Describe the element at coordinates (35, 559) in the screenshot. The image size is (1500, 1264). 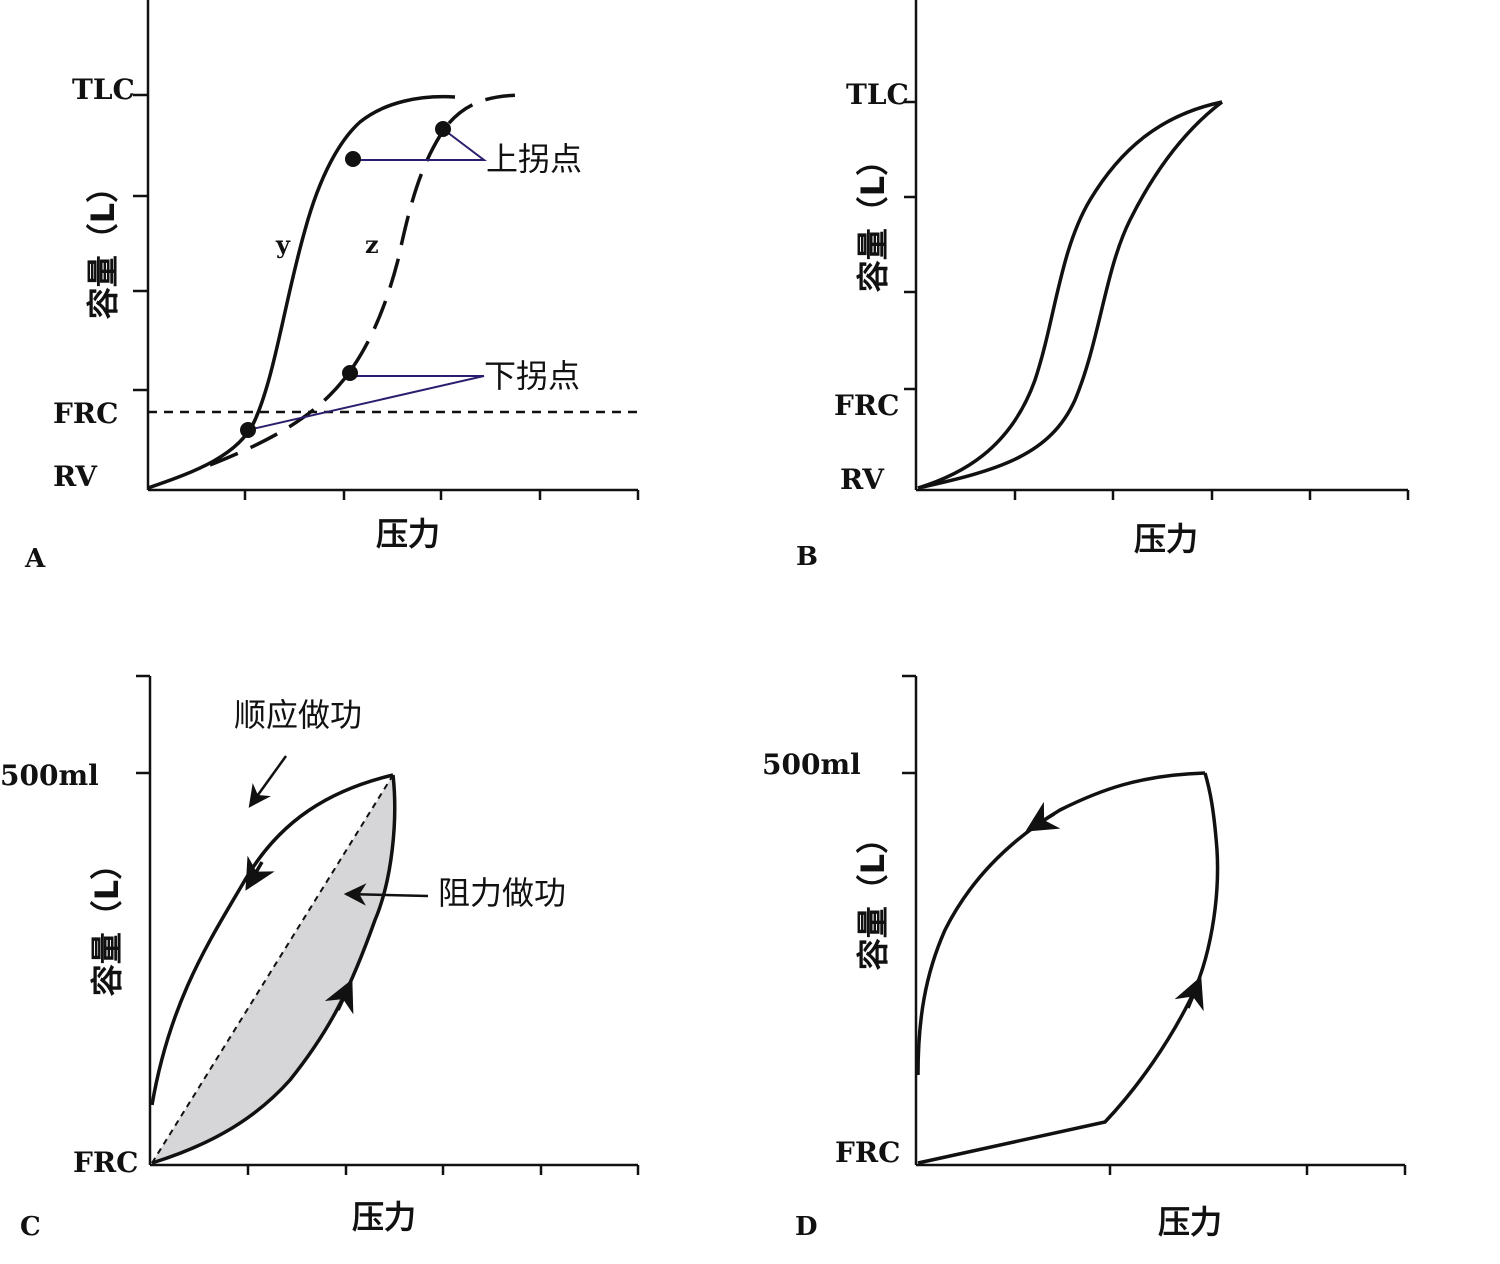
I see `panel-a-letter: A` at that location.